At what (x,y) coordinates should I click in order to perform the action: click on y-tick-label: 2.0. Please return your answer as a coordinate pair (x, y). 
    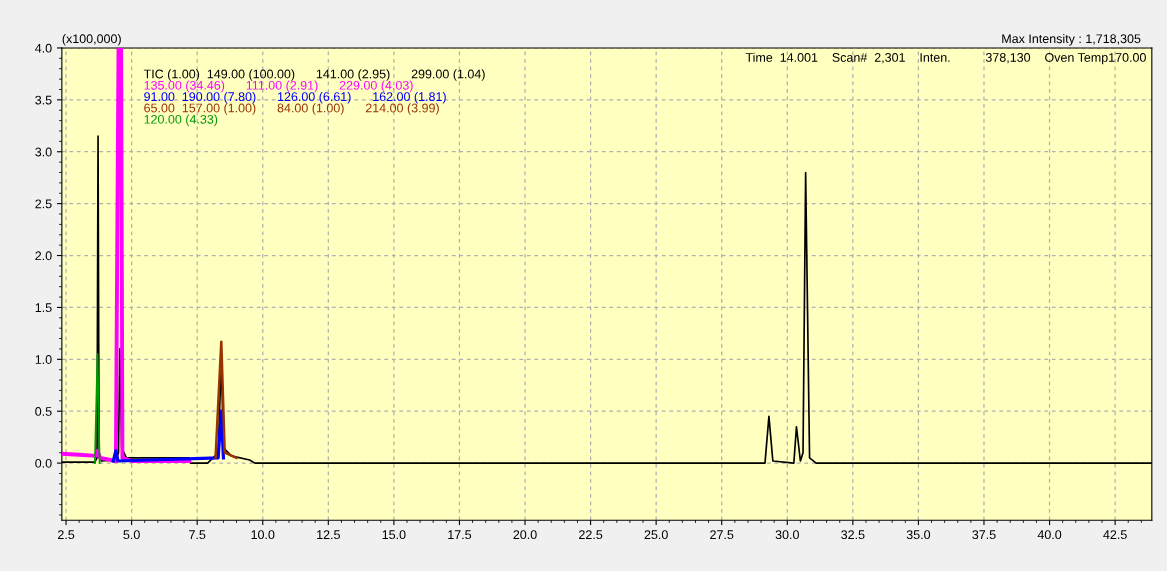
    Looking at the image, I should click on (43, 256).